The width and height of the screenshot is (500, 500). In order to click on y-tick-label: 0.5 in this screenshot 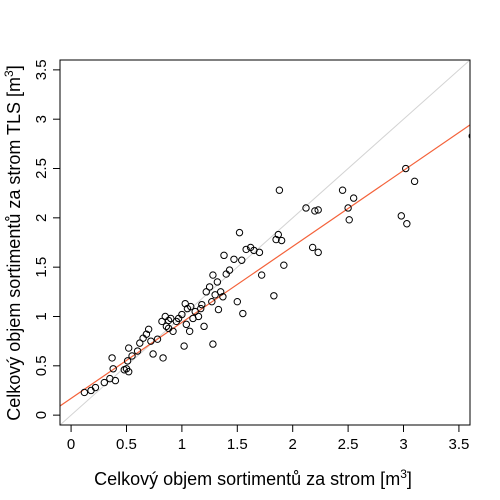, I will do `click(41, 365)`.